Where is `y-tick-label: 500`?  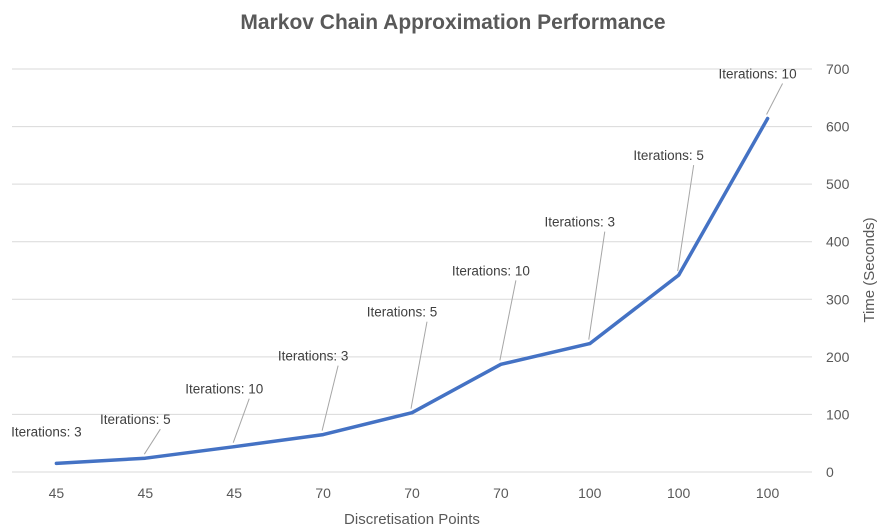 y-tick-label: 500 is located at coordinates (838, 184).